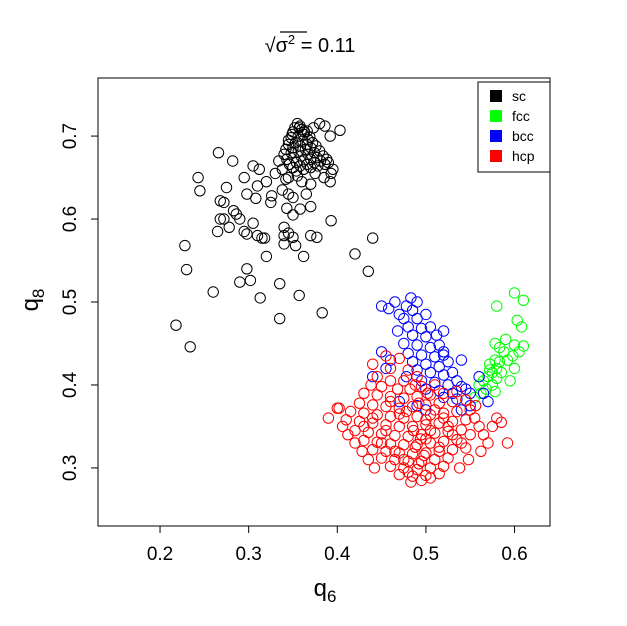 This screenshot has width=627, height=626. I want to click on legend: sc fcc bcc hcp, so click(514, 127).